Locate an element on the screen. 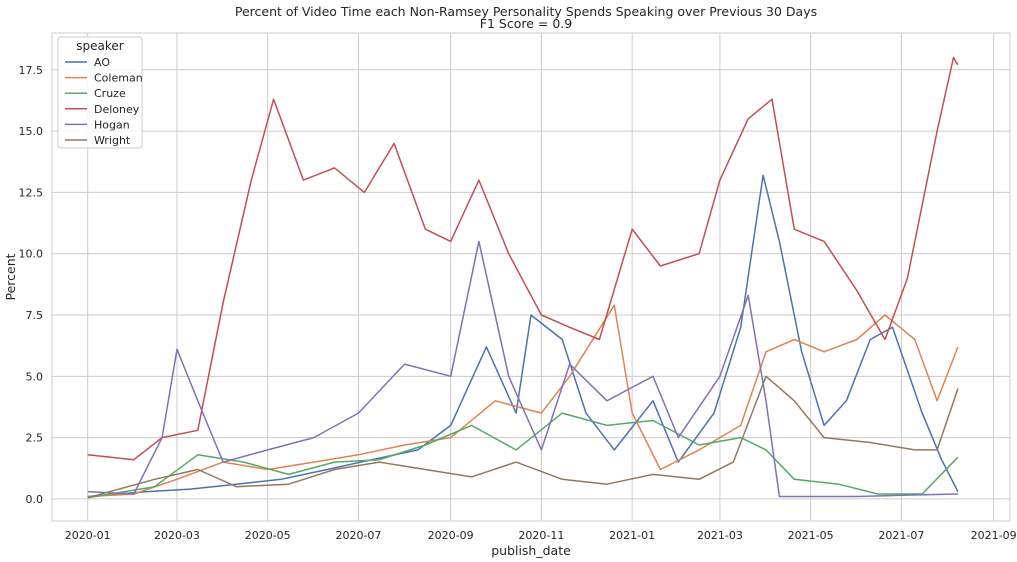 The height and width of the screenshot is (562, 1017). legend-label-wright: Wright is located at coordinates (112, 140).